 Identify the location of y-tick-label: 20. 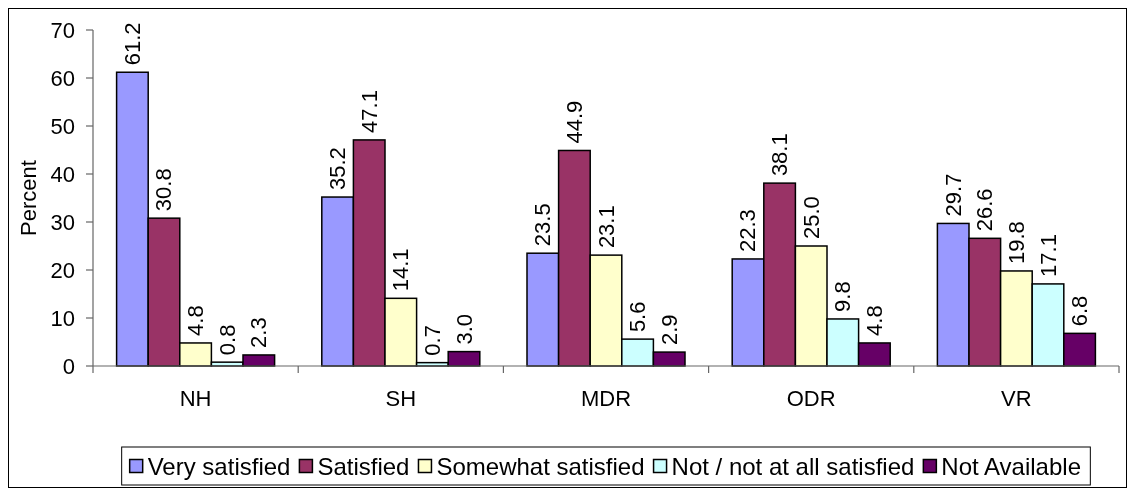
(62, 270).